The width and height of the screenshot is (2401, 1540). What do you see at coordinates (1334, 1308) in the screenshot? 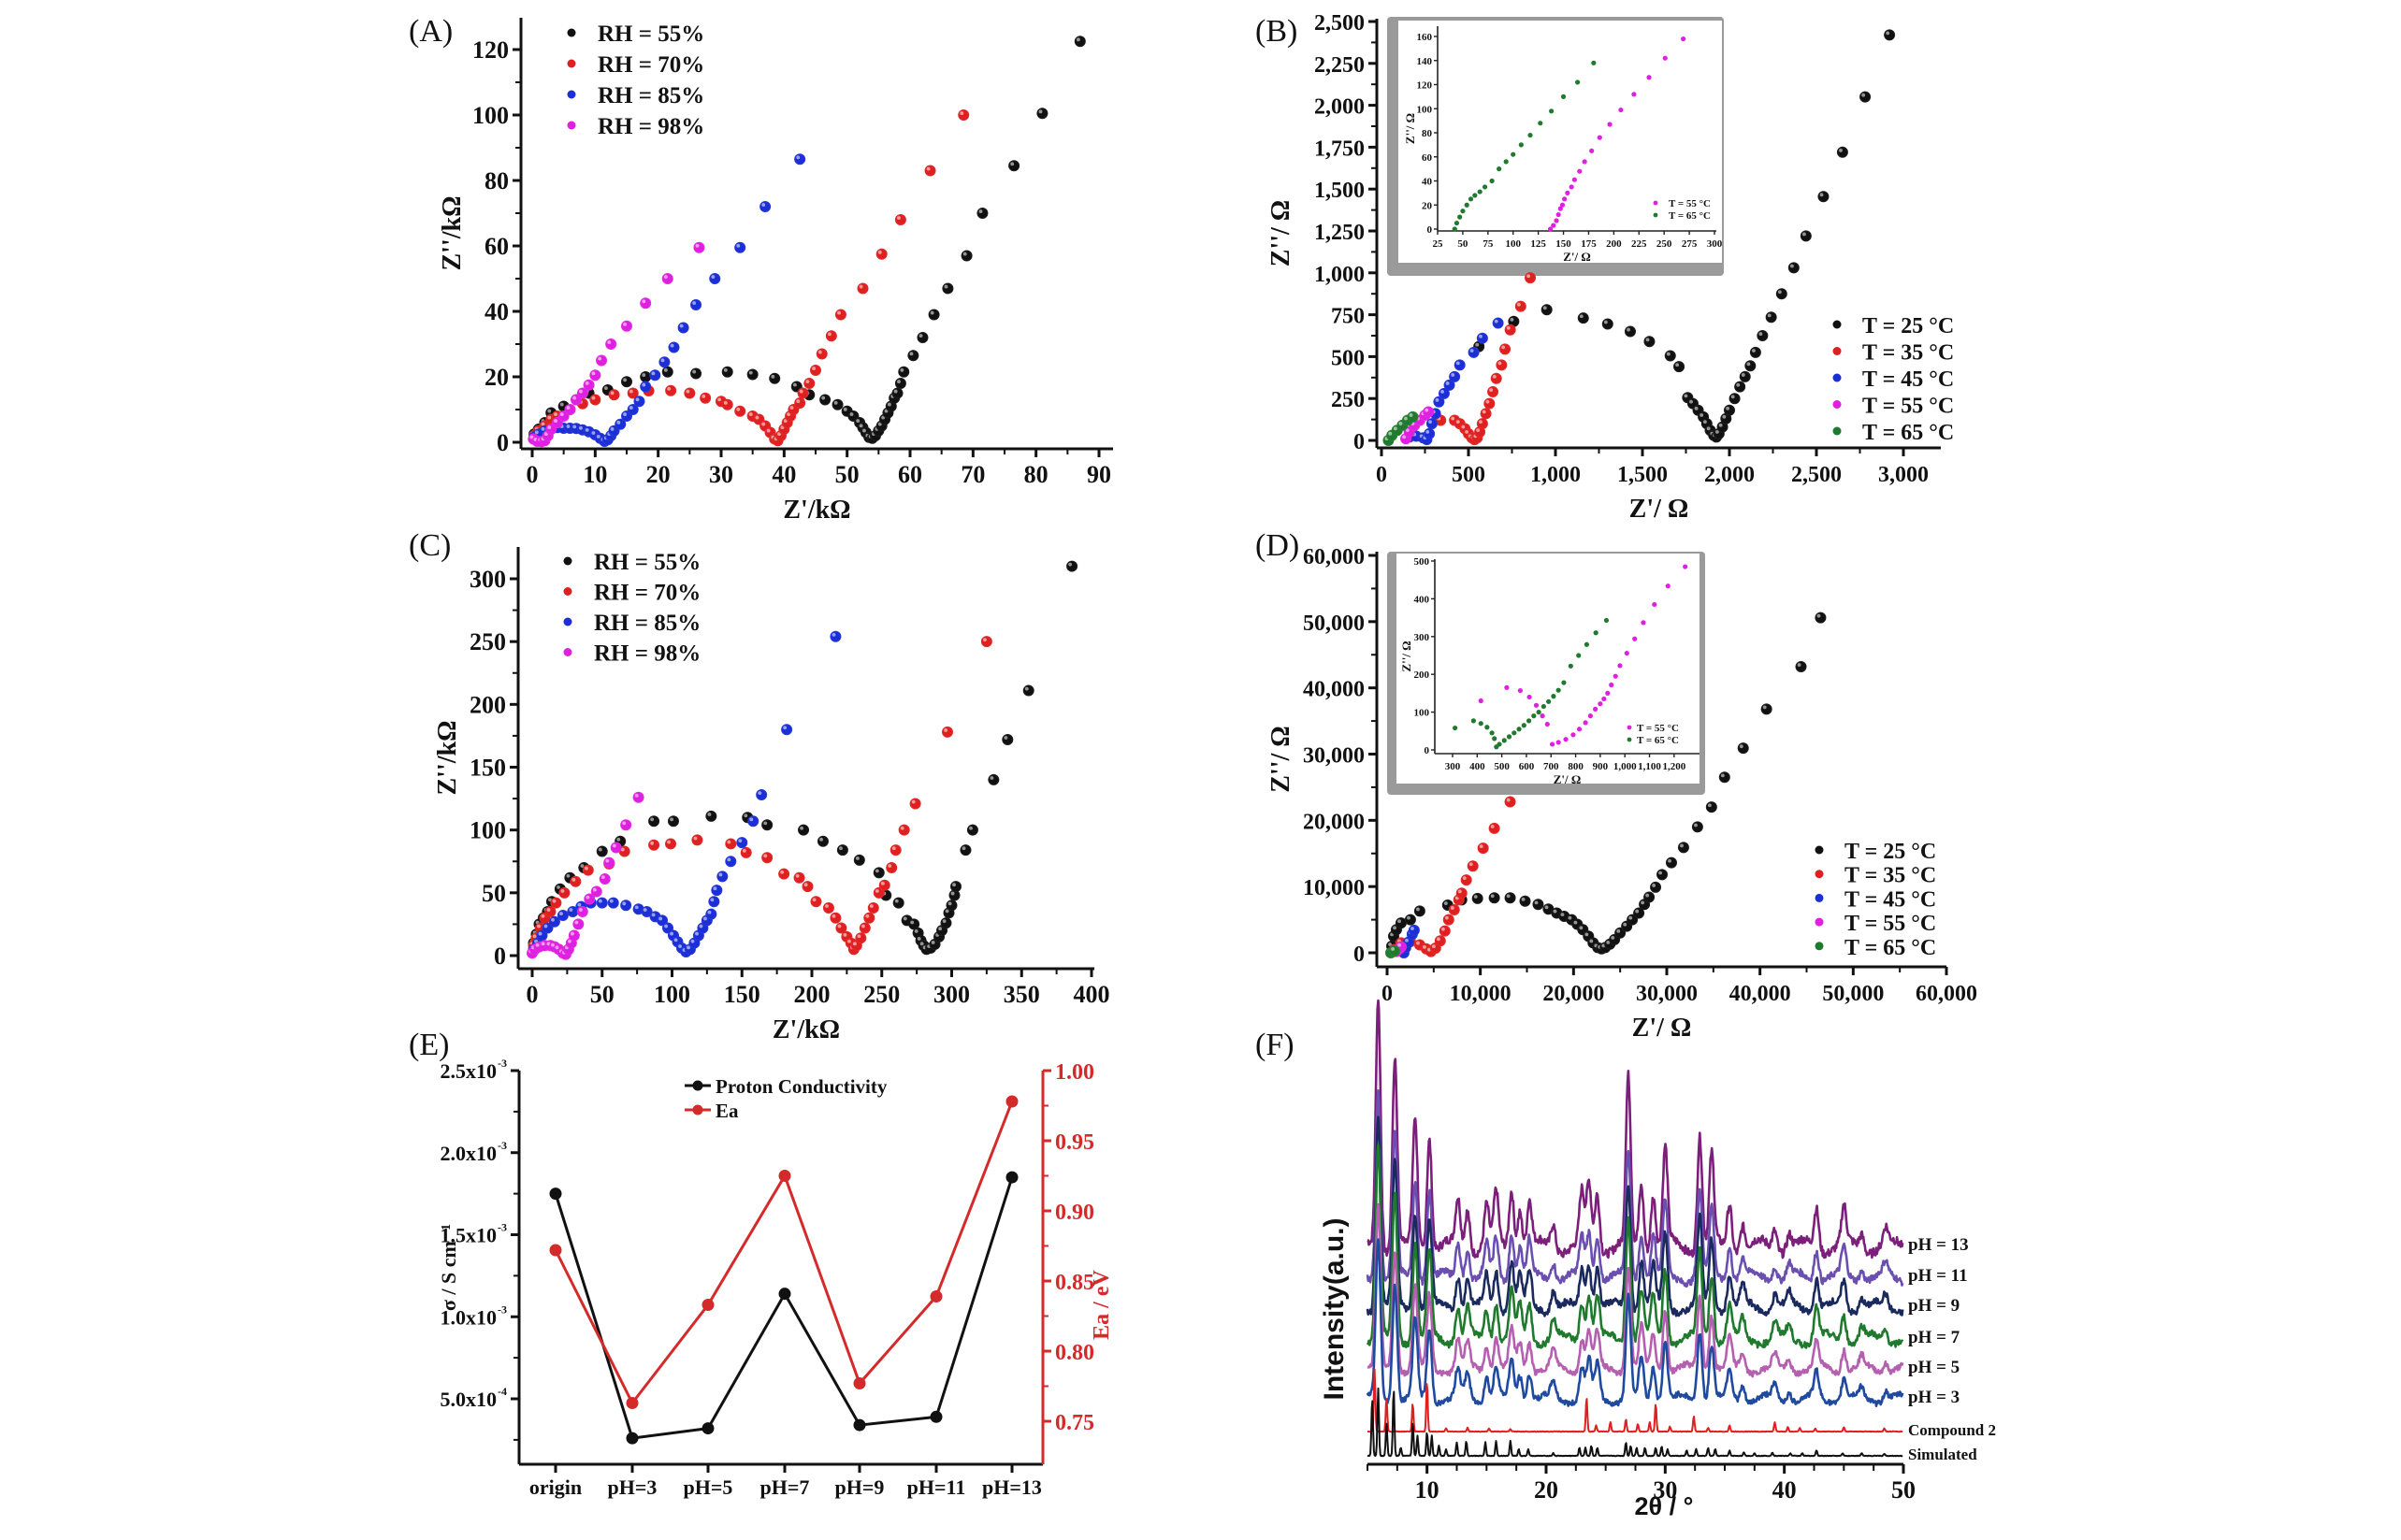
I see `y-axis-title: Intensity(a.u.)` at bounding box center [1334, 1308].